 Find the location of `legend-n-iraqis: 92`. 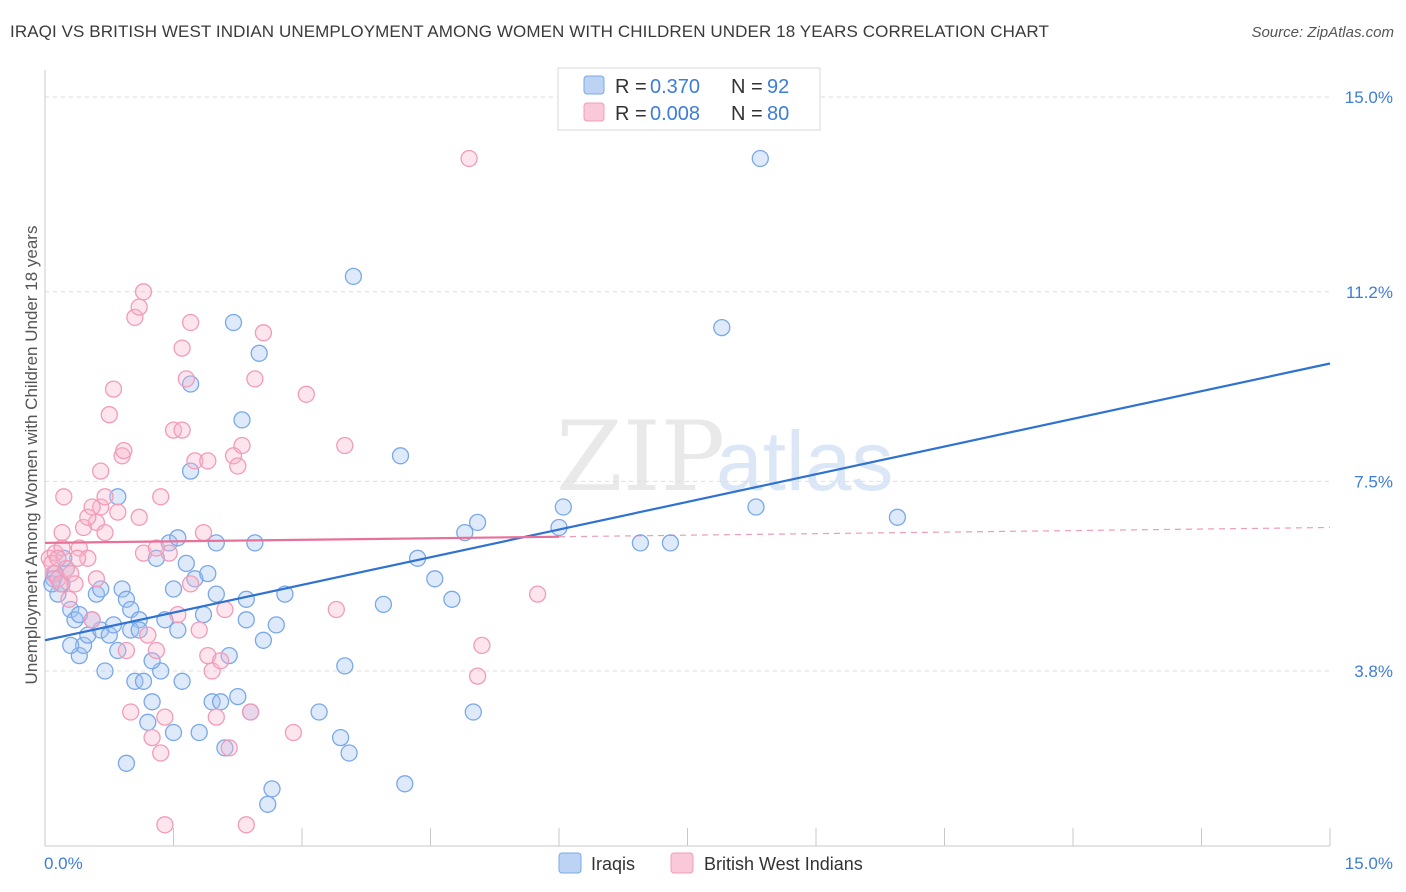

legend-n-iraqis: 92 is located at coordinates (778, 87).